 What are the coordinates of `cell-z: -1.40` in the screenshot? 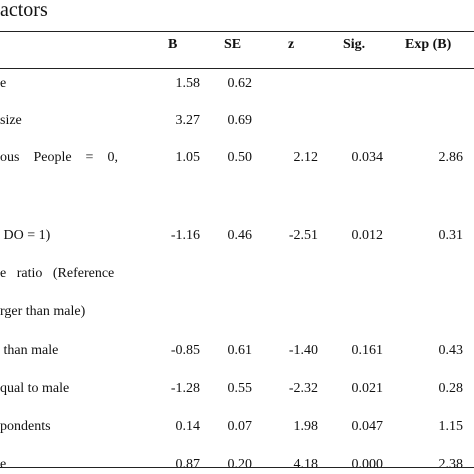 It's located at (303, 350).